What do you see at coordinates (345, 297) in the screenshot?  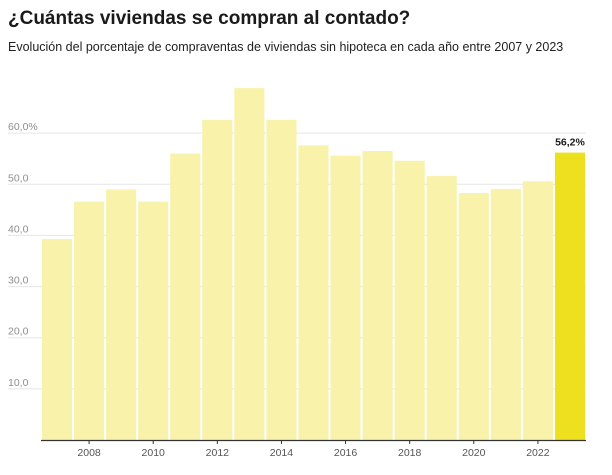 I see `bar-2016` at bounding box center [345, 297].